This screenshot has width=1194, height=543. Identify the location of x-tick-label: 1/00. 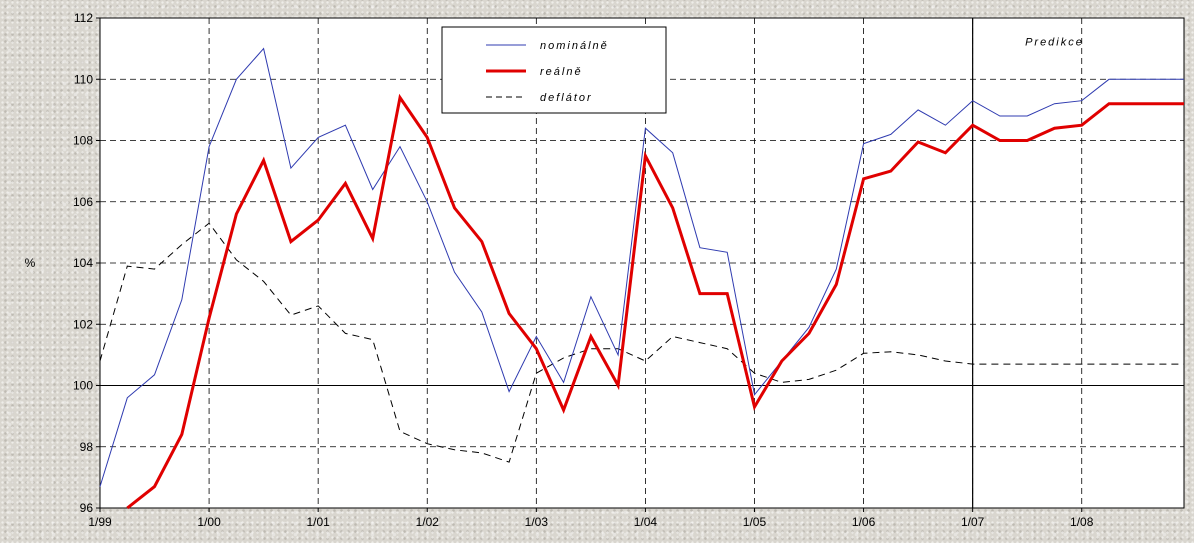
(209, 522).